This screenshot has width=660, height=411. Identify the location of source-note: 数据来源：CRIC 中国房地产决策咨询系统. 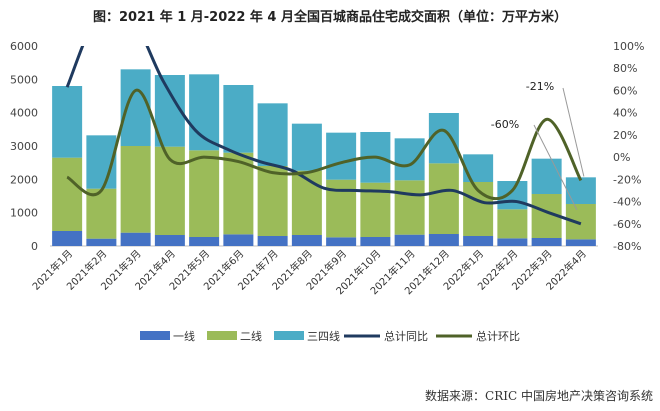
(539, 395).